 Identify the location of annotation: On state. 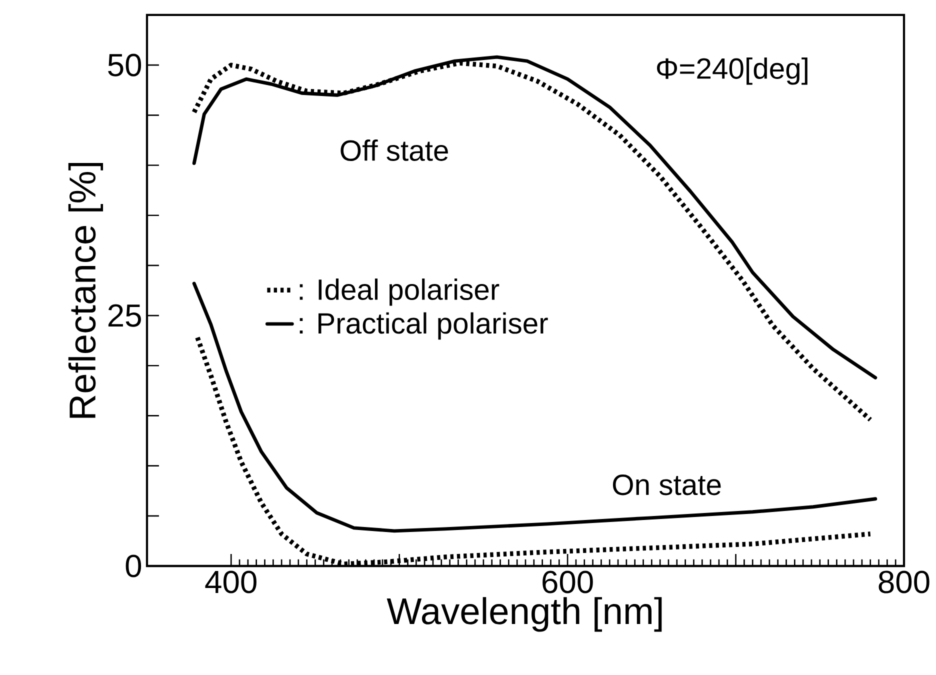
(666, 485).